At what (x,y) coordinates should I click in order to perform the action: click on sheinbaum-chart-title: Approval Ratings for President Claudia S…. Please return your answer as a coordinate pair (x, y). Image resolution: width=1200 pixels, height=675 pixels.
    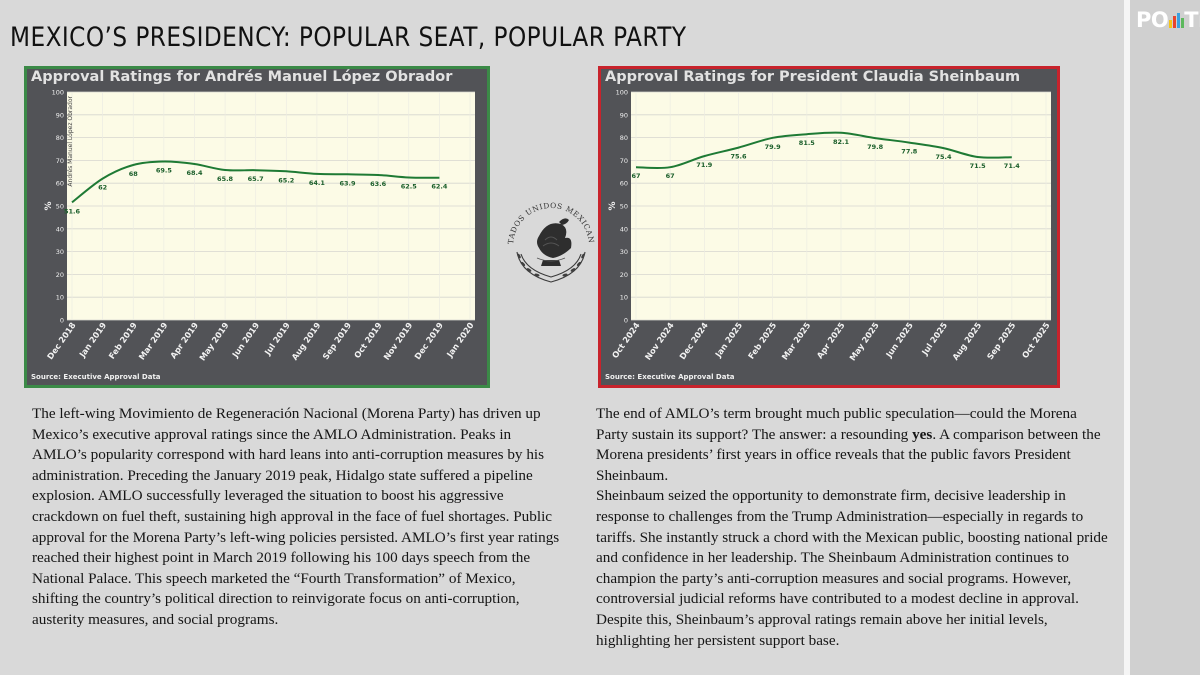
    Looking at the image, I should click on (813, 77).